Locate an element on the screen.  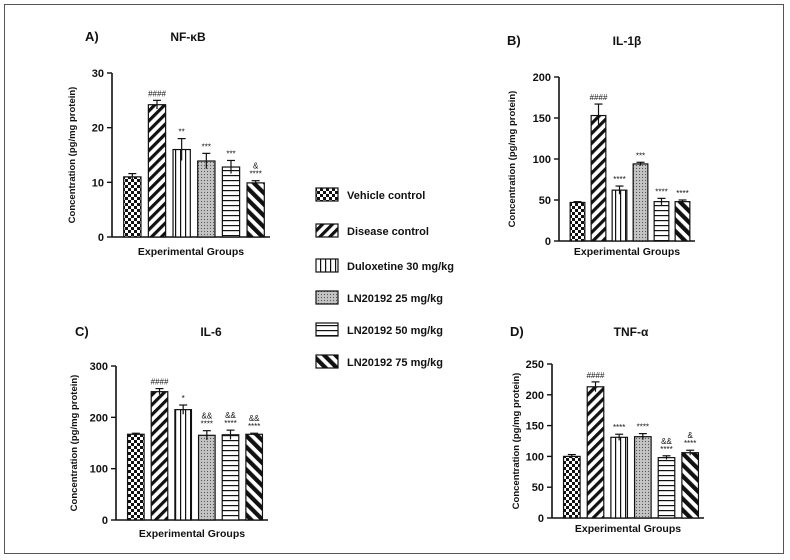
legend-label: Disease control is located at coordinates (388, 232).